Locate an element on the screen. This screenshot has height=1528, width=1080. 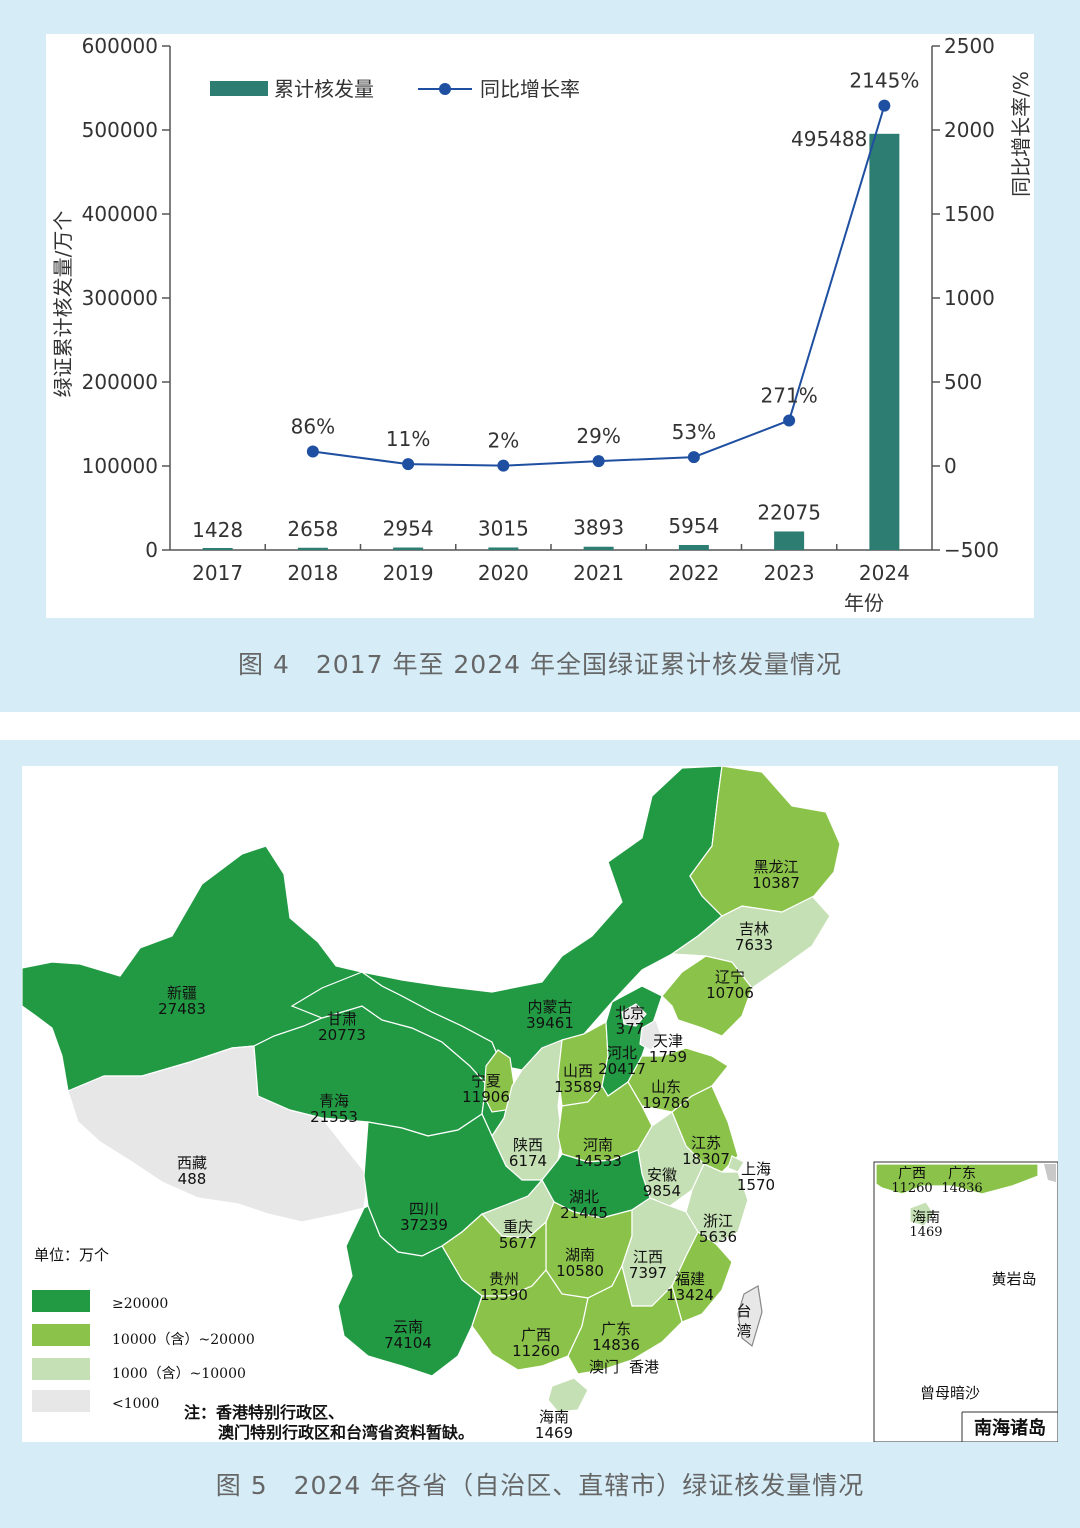
region-guangdong is located at coordinates (625, 1319).